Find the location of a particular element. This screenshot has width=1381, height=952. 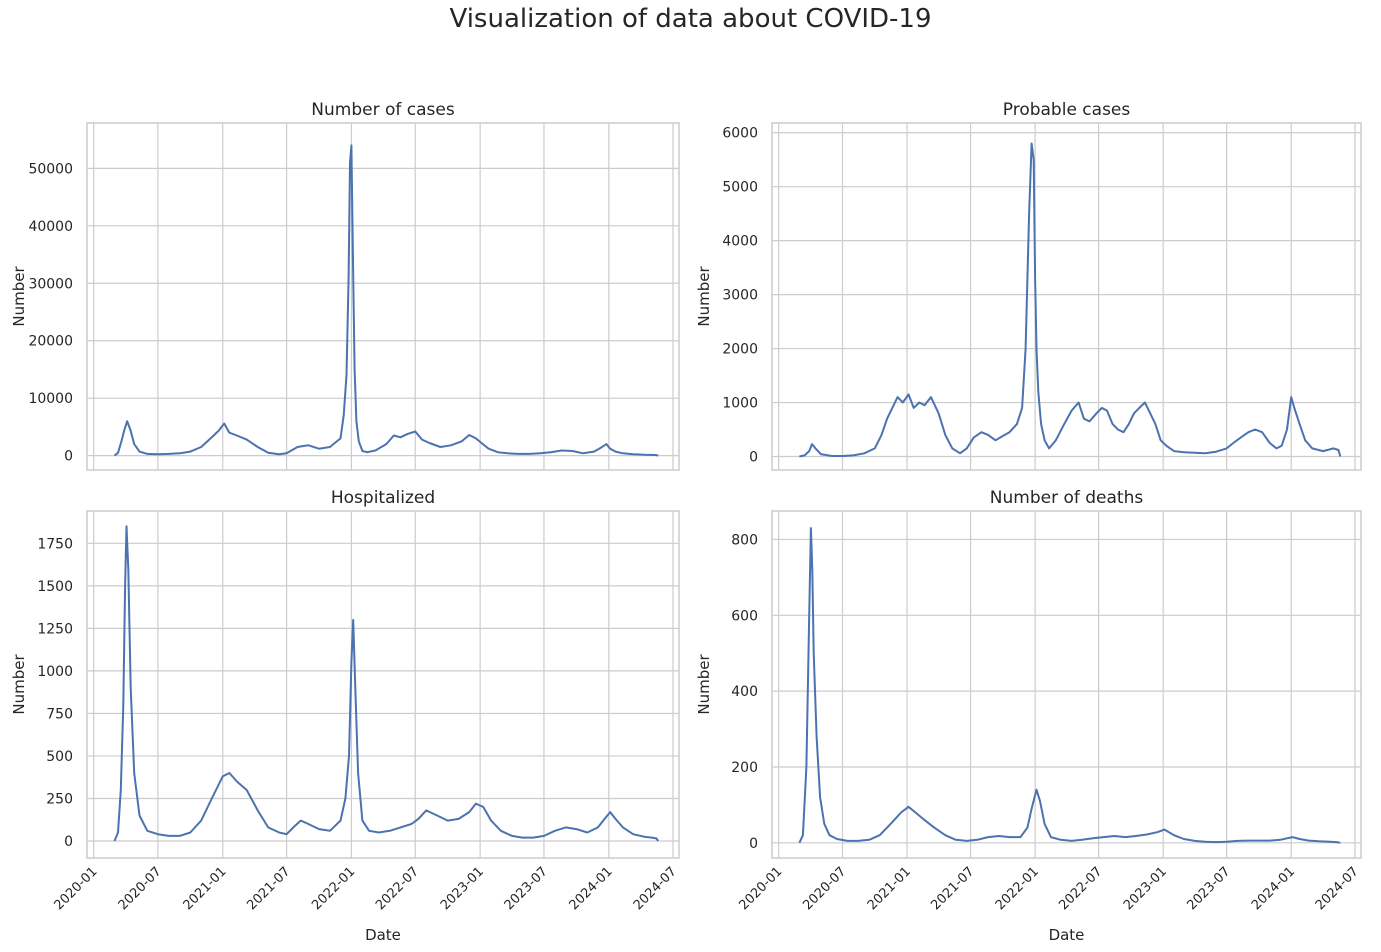

panel-title: Number of cases is located at coordinates (383, 110).